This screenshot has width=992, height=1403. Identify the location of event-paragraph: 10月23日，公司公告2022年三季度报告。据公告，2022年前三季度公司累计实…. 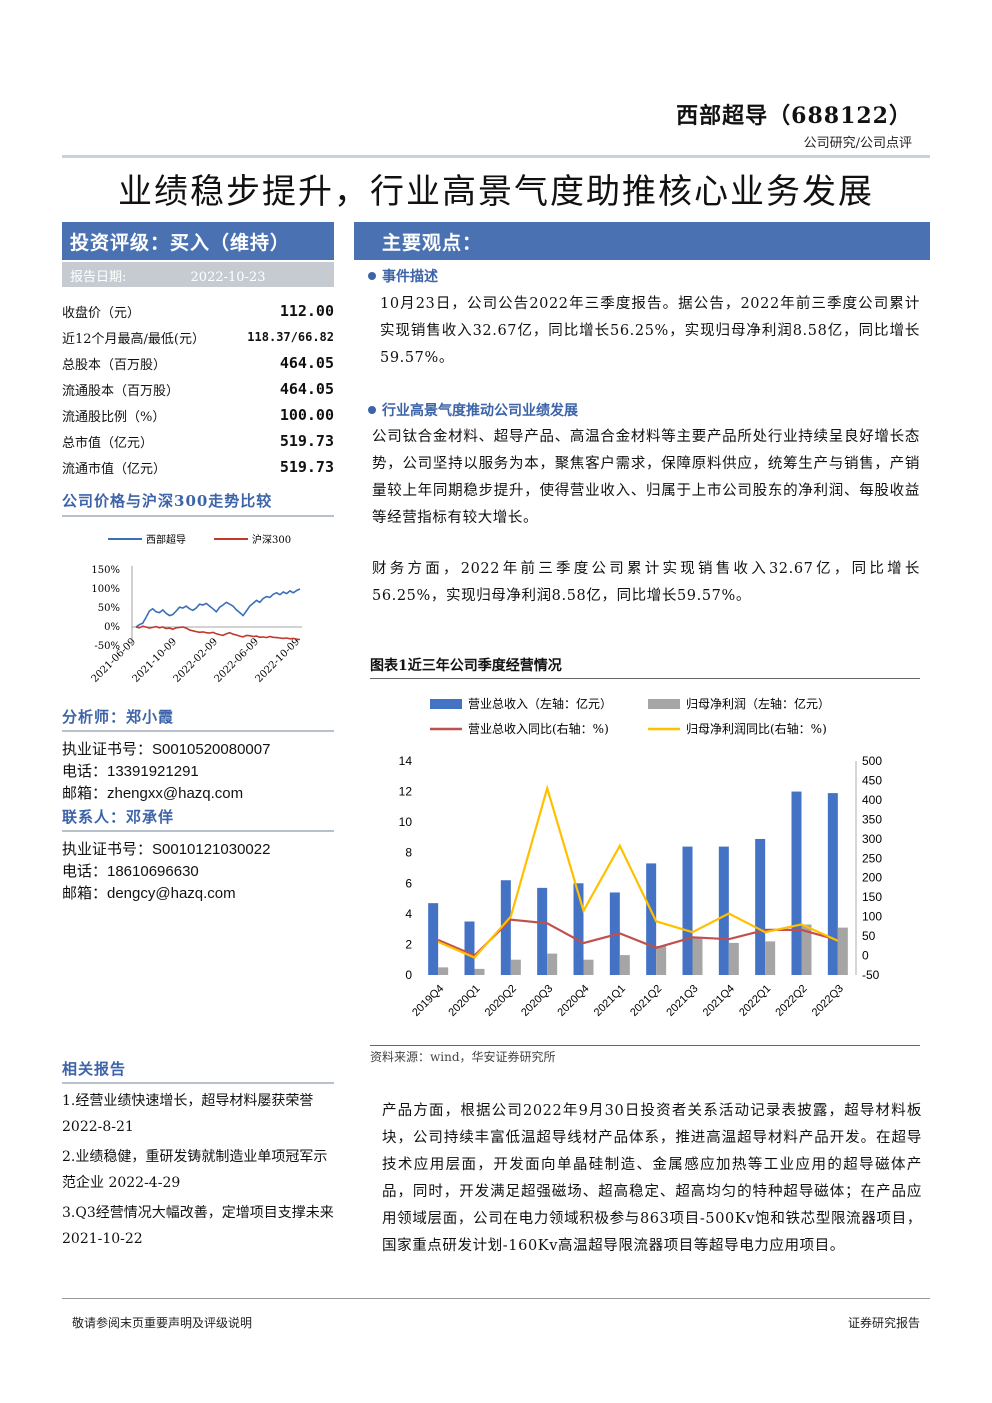
(650, 331).